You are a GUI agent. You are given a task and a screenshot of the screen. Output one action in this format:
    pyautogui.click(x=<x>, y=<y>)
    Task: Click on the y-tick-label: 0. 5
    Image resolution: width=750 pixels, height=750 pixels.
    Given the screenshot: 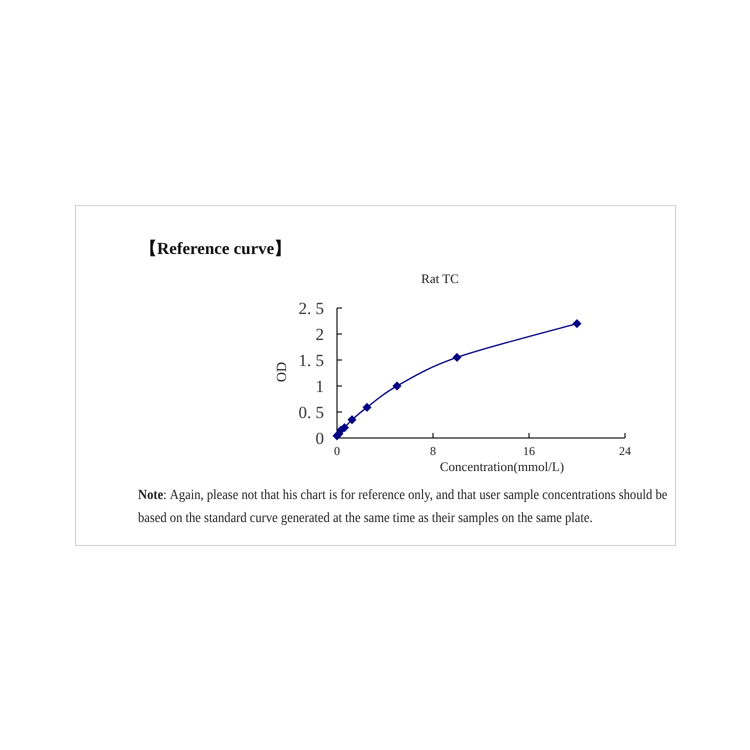 What is the action you would take?
    pyautogui.click(x=311, y=412)
    